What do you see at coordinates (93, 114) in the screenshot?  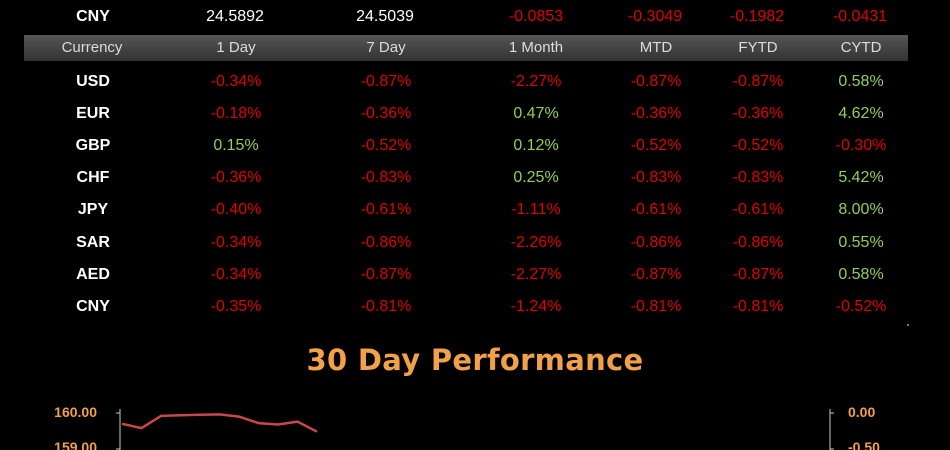 I see `row-currency: EUR` at bounding box center [93, 114].